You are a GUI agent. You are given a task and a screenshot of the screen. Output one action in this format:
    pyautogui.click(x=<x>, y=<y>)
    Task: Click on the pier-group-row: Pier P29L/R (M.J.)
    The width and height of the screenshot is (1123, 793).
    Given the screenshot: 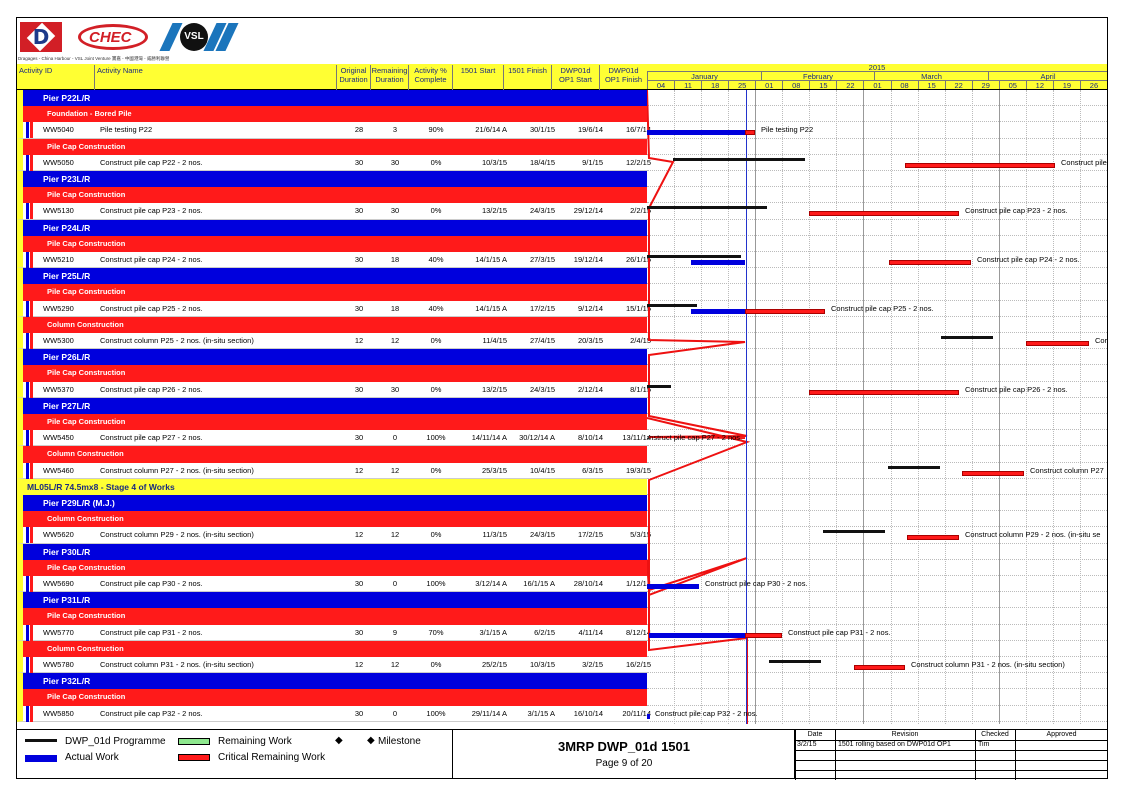 What is the action you would take?
    pyautogui.click(x=562, y=503)
    